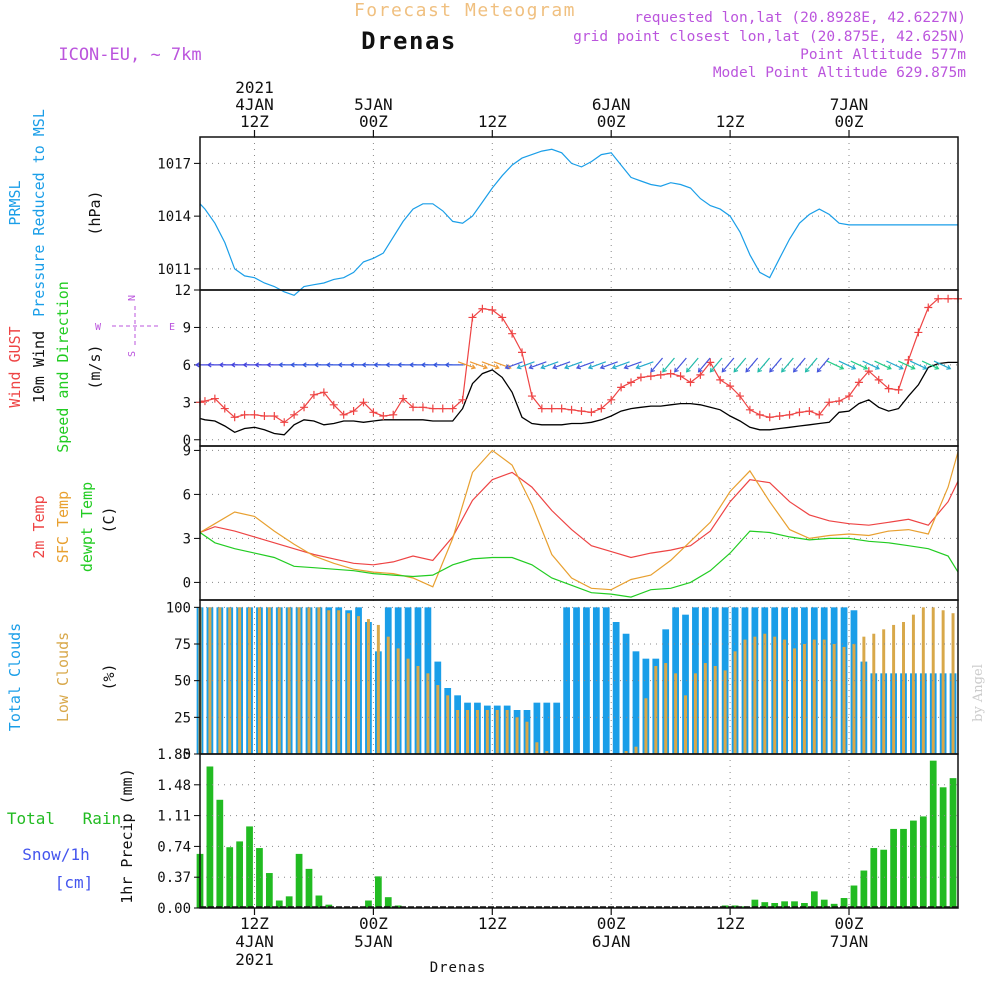 The height and width of the screenshot is (1000, 1000). What do you see at coordinates (63, 367) in the screenshot?
I see `wind-label-speed-direction: Speed and Direction` at bounding box center [63, 367].